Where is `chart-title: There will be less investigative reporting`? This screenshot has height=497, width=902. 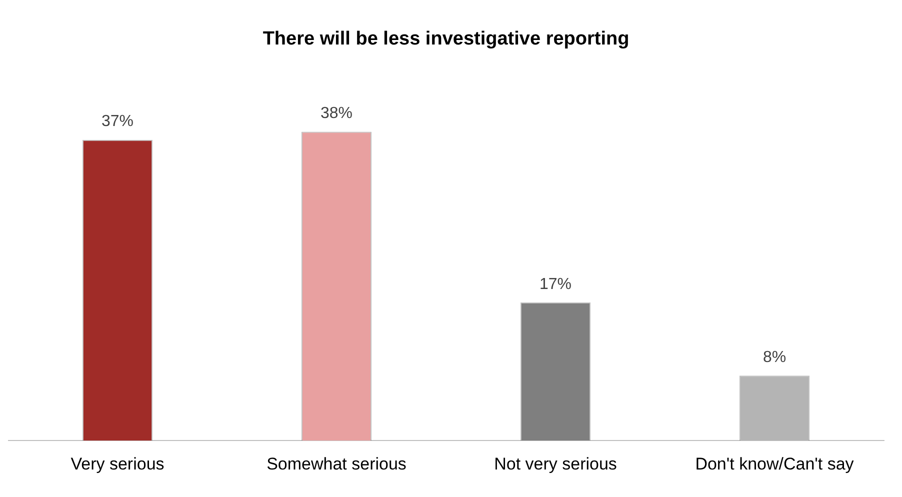 chart-title: There will be less investigative reporting is located at coordinates (446, 39).